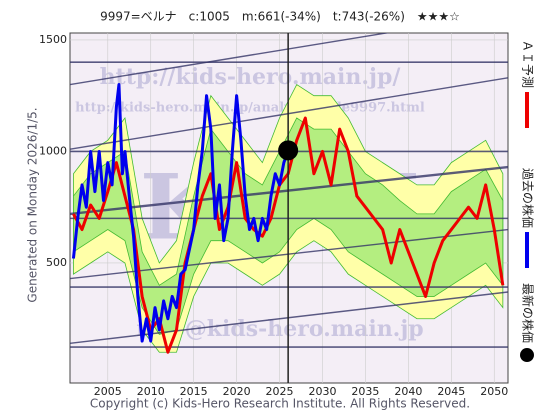  What do you see at coordinates (528, 198) in the screenshot?
I see `legend-label: 過去の株価` at bounding box center [528, 198].